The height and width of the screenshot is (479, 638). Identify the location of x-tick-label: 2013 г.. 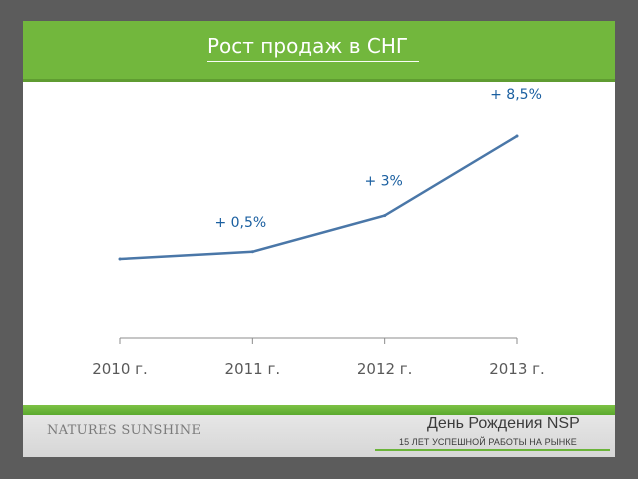
(517, 369).